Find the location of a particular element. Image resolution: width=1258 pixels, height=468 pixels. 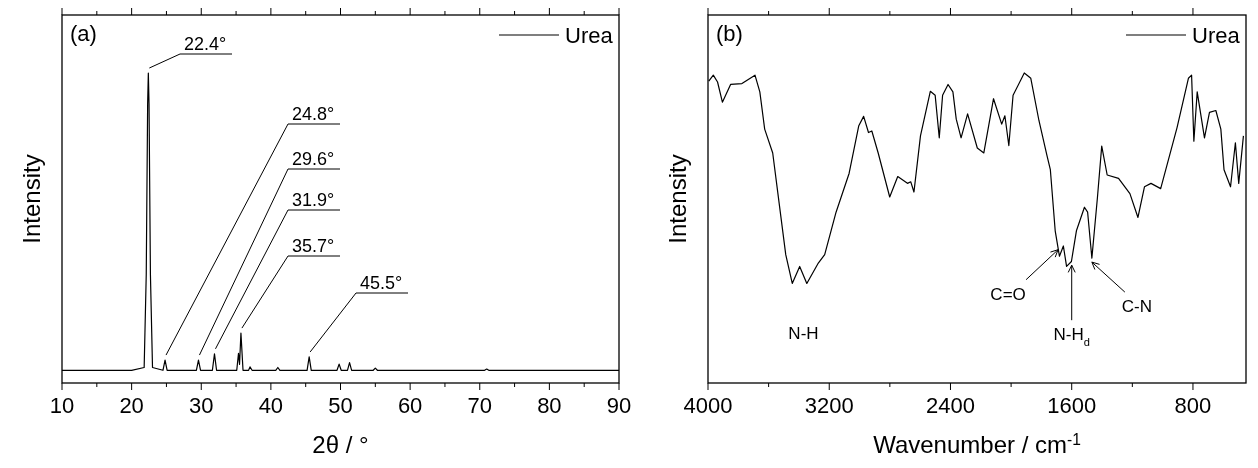

annotation: C-N is located at coordinates (1136, 307).